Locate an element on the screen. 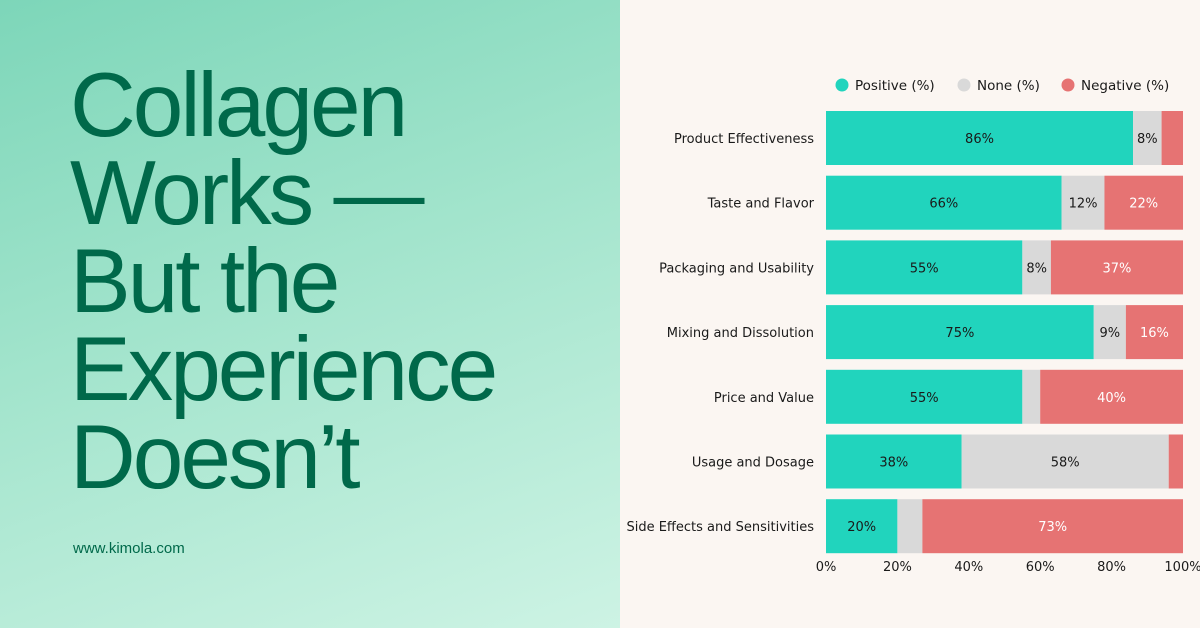  site-url: www.kimola.com is located at coordinates (129, 548).